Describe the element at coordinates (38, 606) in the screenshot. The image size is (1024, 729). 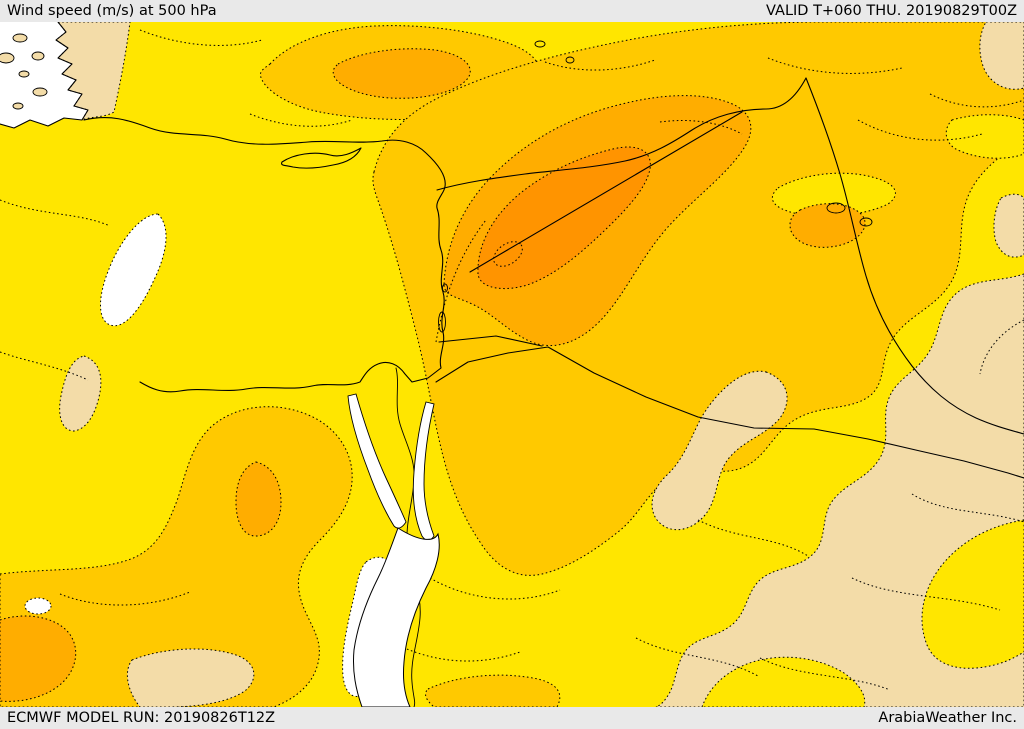
I see `white-calm-dot-southwest` at that location.